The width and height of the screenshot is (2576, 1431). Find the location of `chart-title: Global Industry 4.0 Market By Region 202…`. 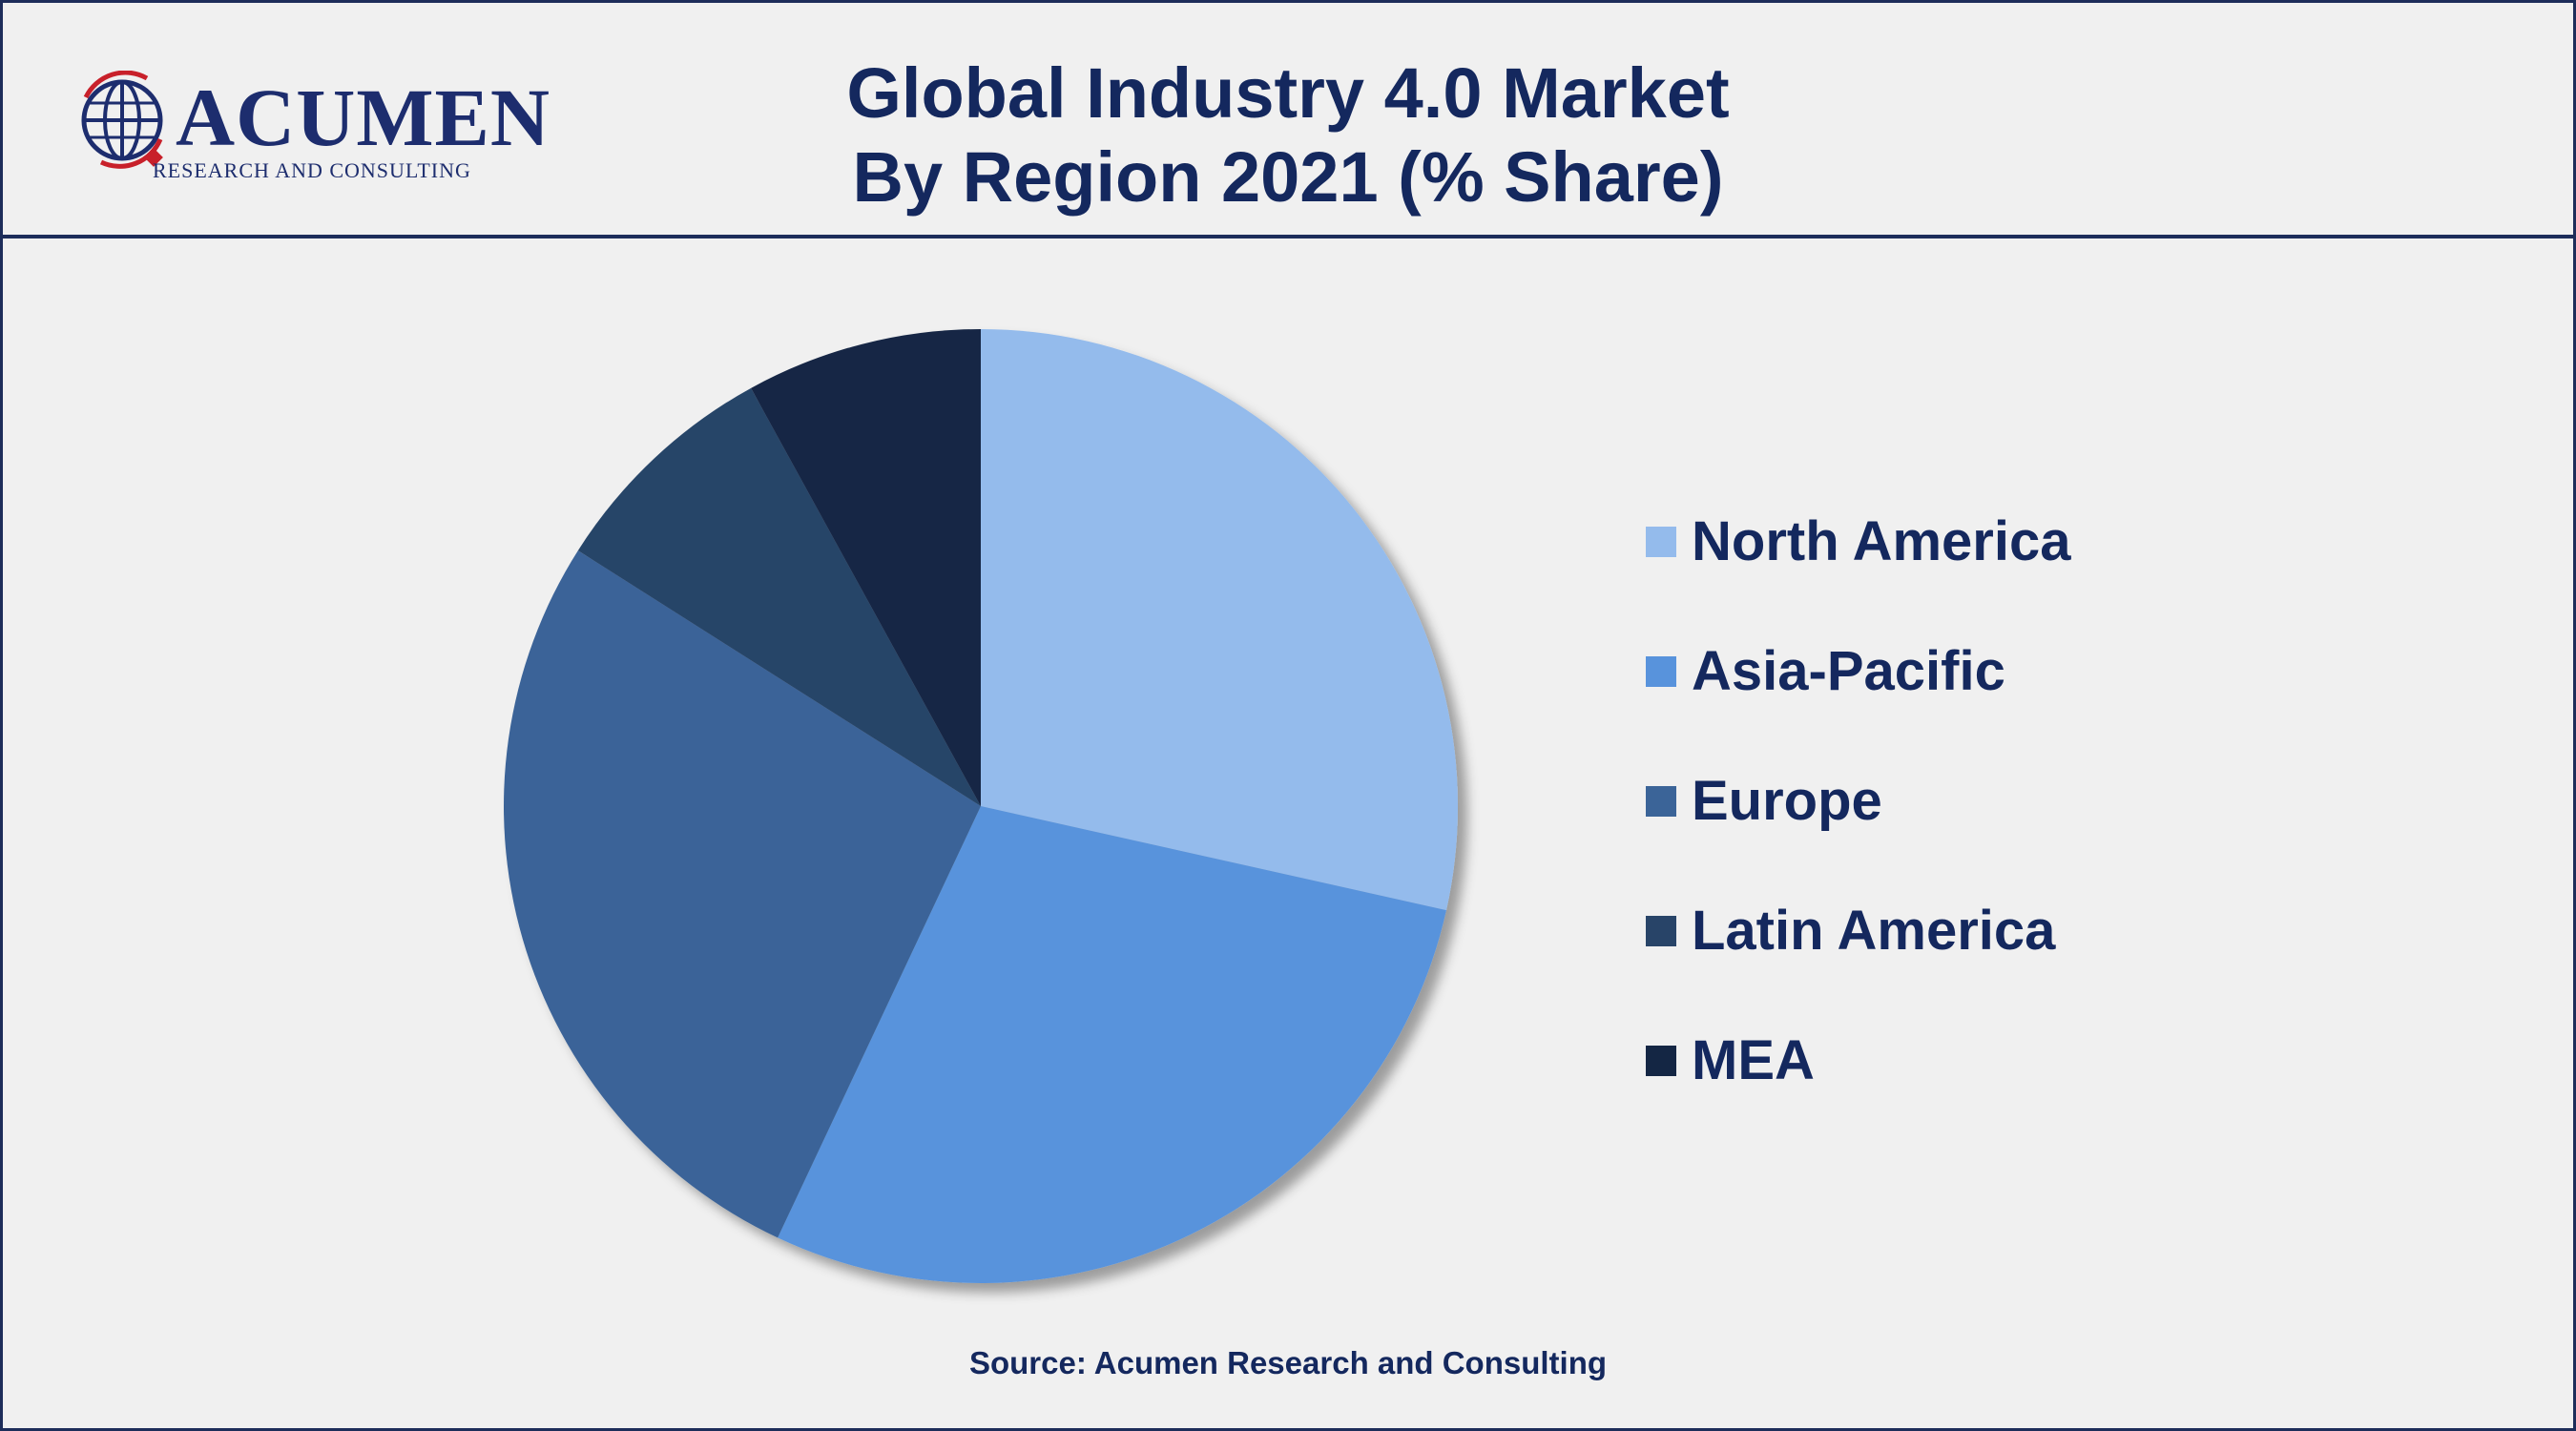

chart-title: Global Industry 4.0 Market By Region 202… is located at coordinates (1288, 135).